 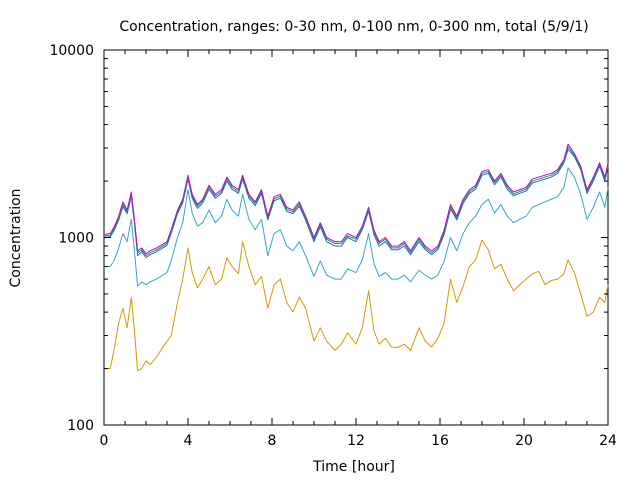 I want to click on y-tick-label: 10000, so click(x=71, y=51).